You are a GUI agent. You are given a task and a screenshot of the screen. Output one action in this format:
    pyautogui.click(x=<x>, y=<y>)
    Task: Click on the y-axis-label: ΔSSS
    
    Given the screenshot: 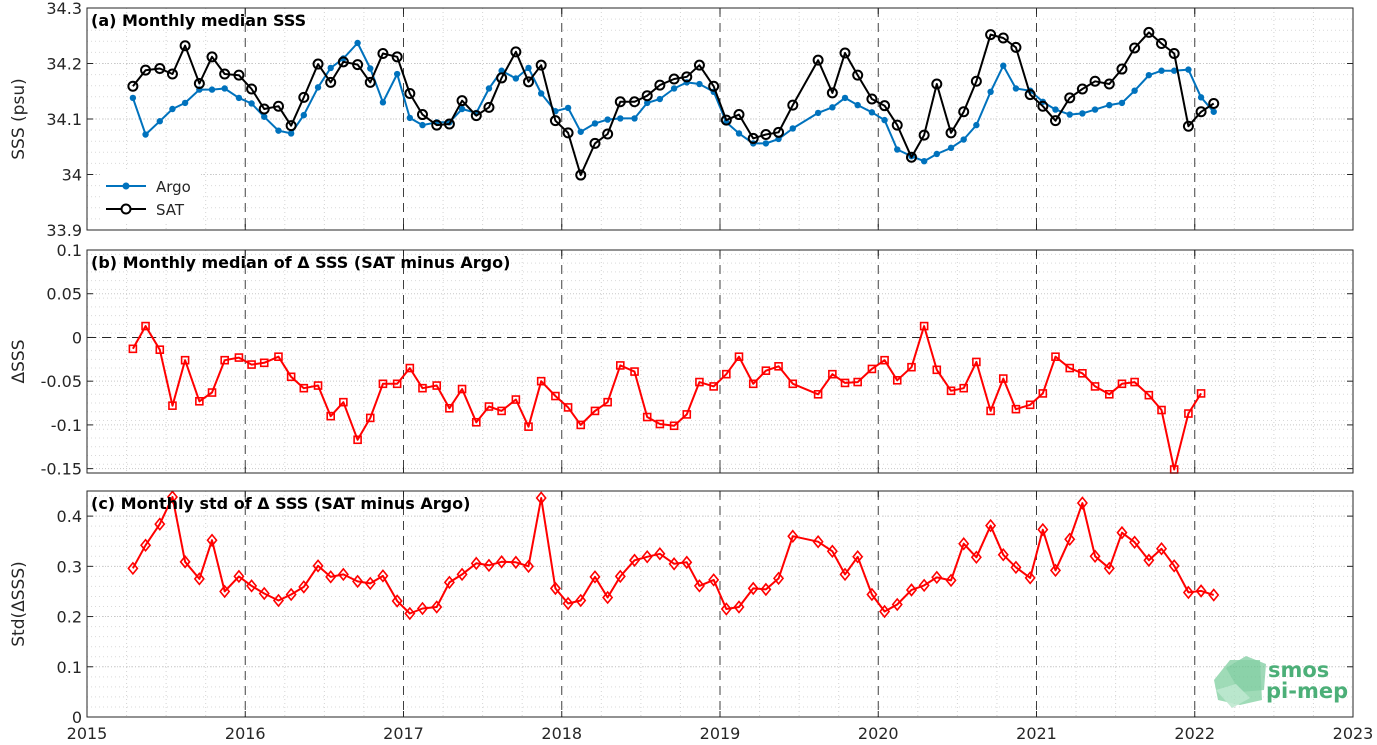 What is the action you would take?
    pyautogui.click(x=19, y=361)
    